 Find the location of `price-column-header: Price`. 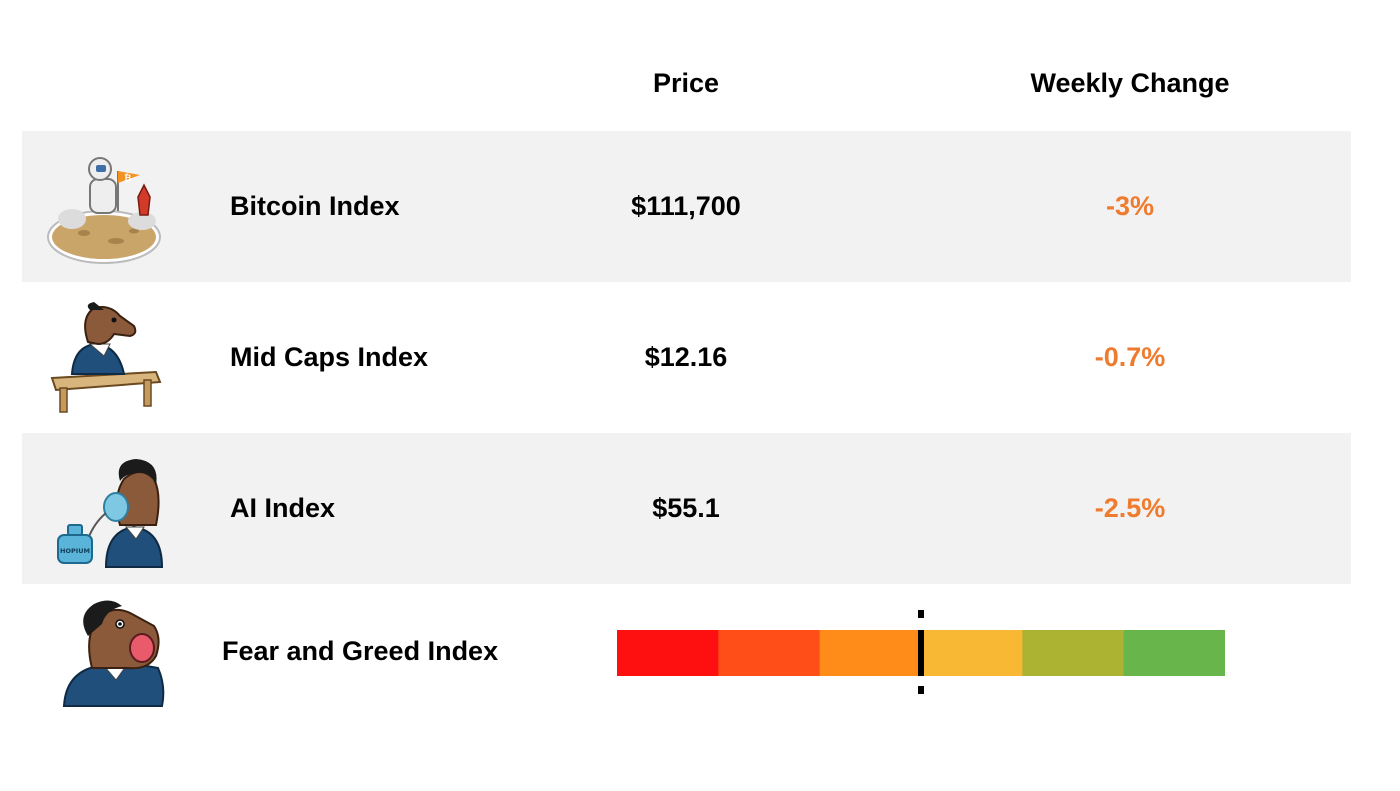

price-column-header: Price is located at coordinates (686, 83).